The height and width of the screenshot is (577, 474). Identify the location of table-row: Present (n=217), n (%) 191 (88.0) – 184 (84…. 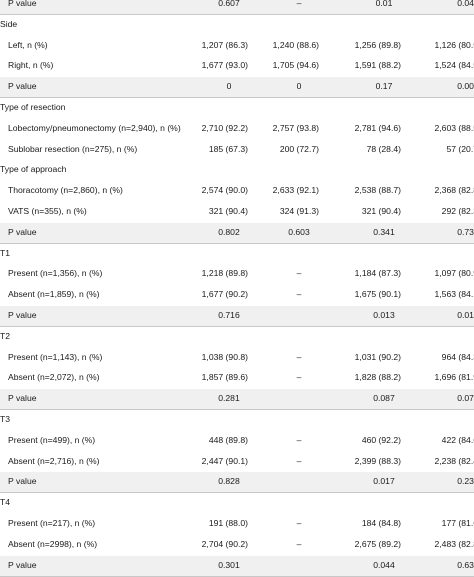
(237, 524).